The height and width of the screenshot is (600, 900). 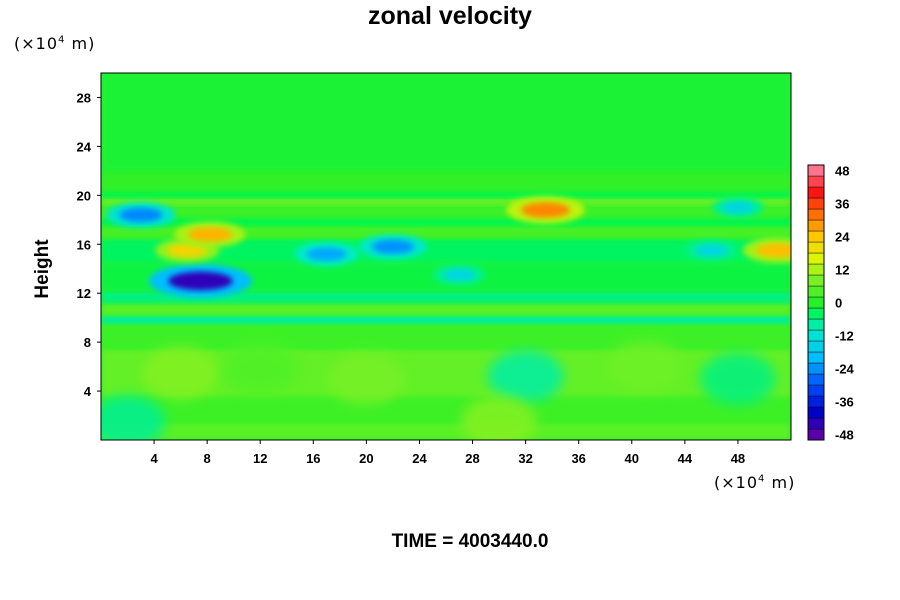 I want to click on x-tick-label: 44, so click(x=685, y=458).